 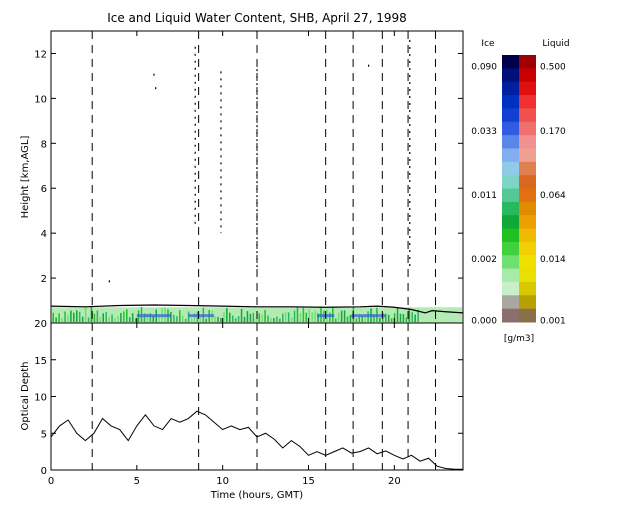 What do you see at coordinates (553, 132) in the screenshot?
I see `liquid-colorbar-tick-label: 0.170` at bounding box center [553, 132].